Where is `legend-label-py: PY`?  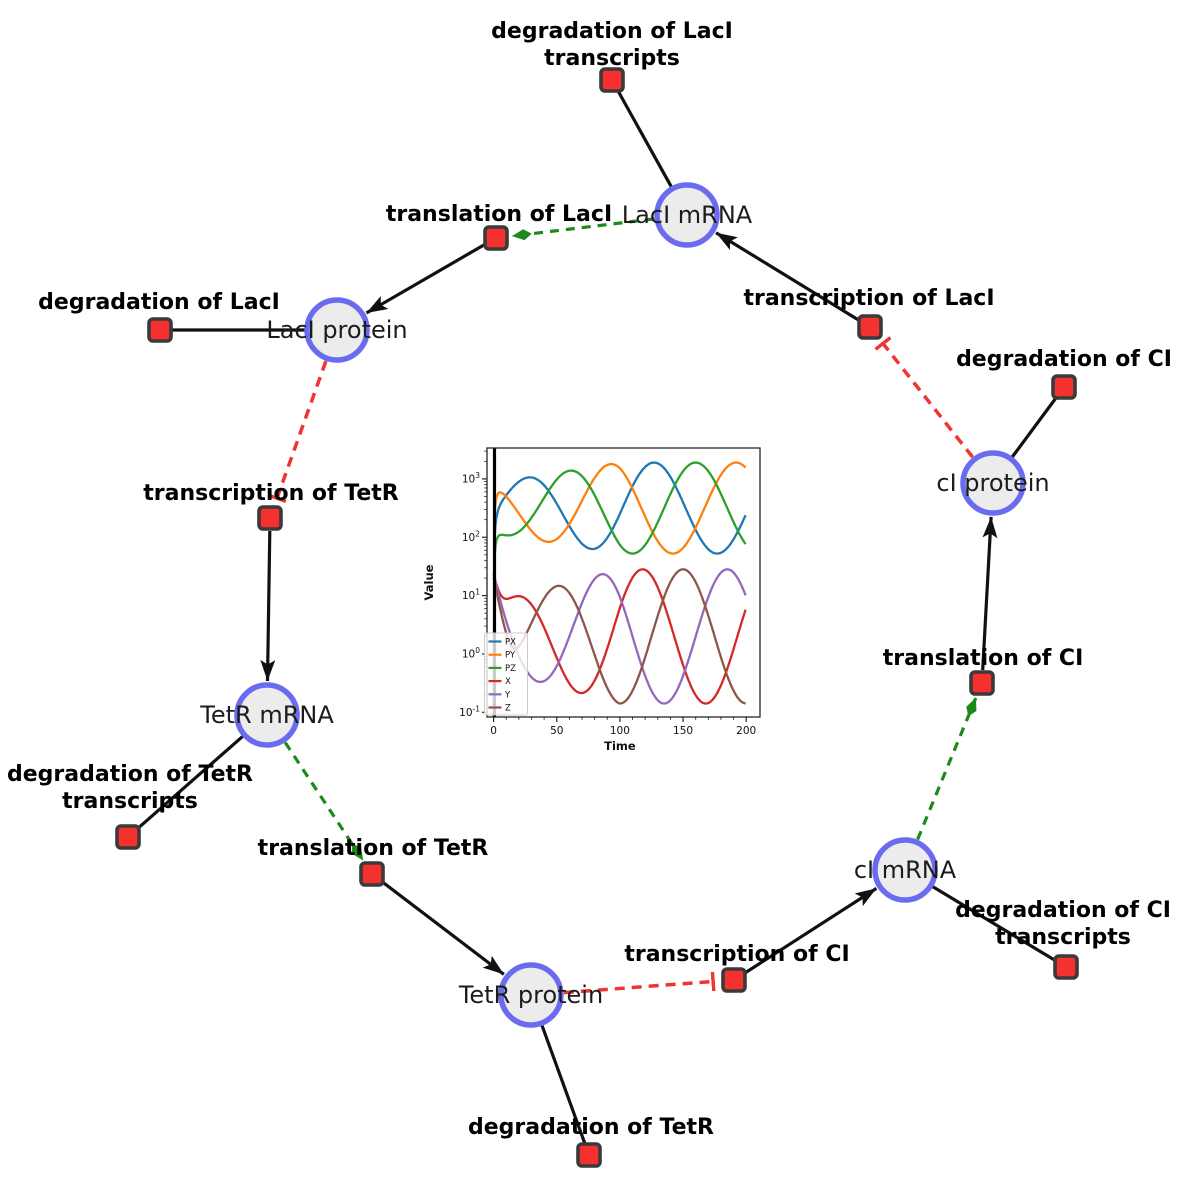 legend-label-py: PY is located at coordinates (510, 656).